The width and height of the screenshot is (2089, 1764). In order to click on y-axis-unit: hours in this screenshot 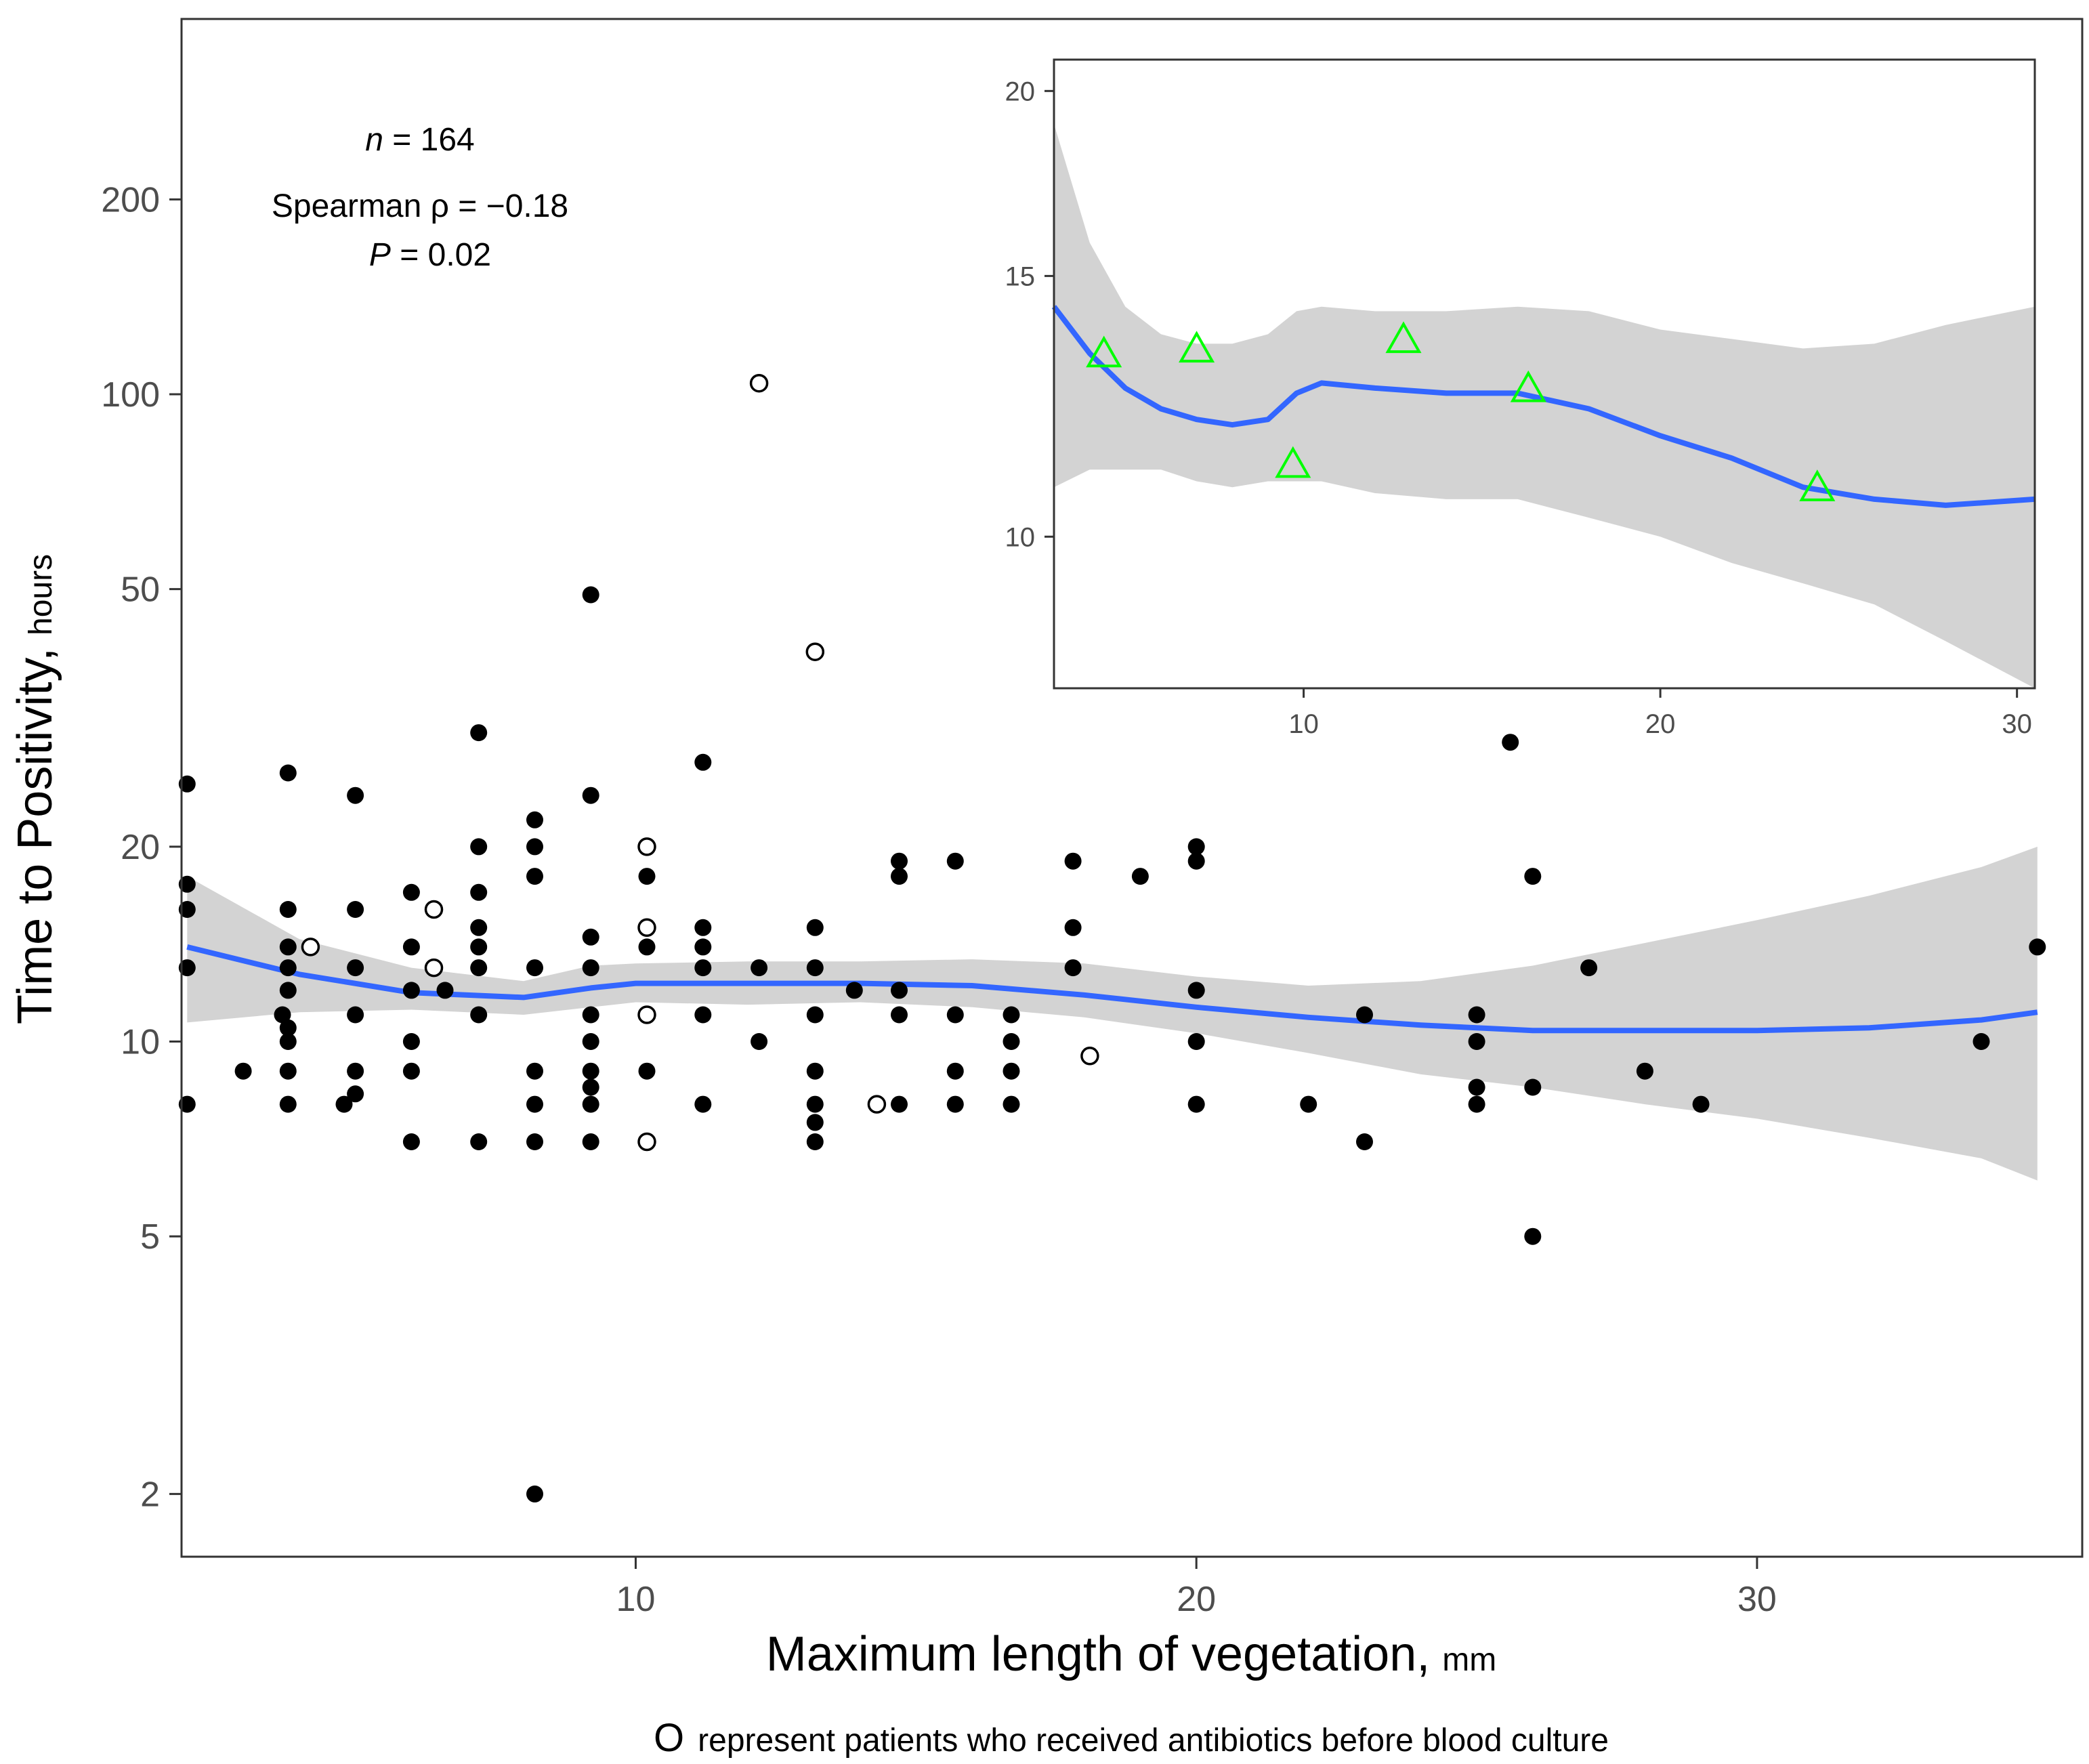, I will do `click(41, 594)`.